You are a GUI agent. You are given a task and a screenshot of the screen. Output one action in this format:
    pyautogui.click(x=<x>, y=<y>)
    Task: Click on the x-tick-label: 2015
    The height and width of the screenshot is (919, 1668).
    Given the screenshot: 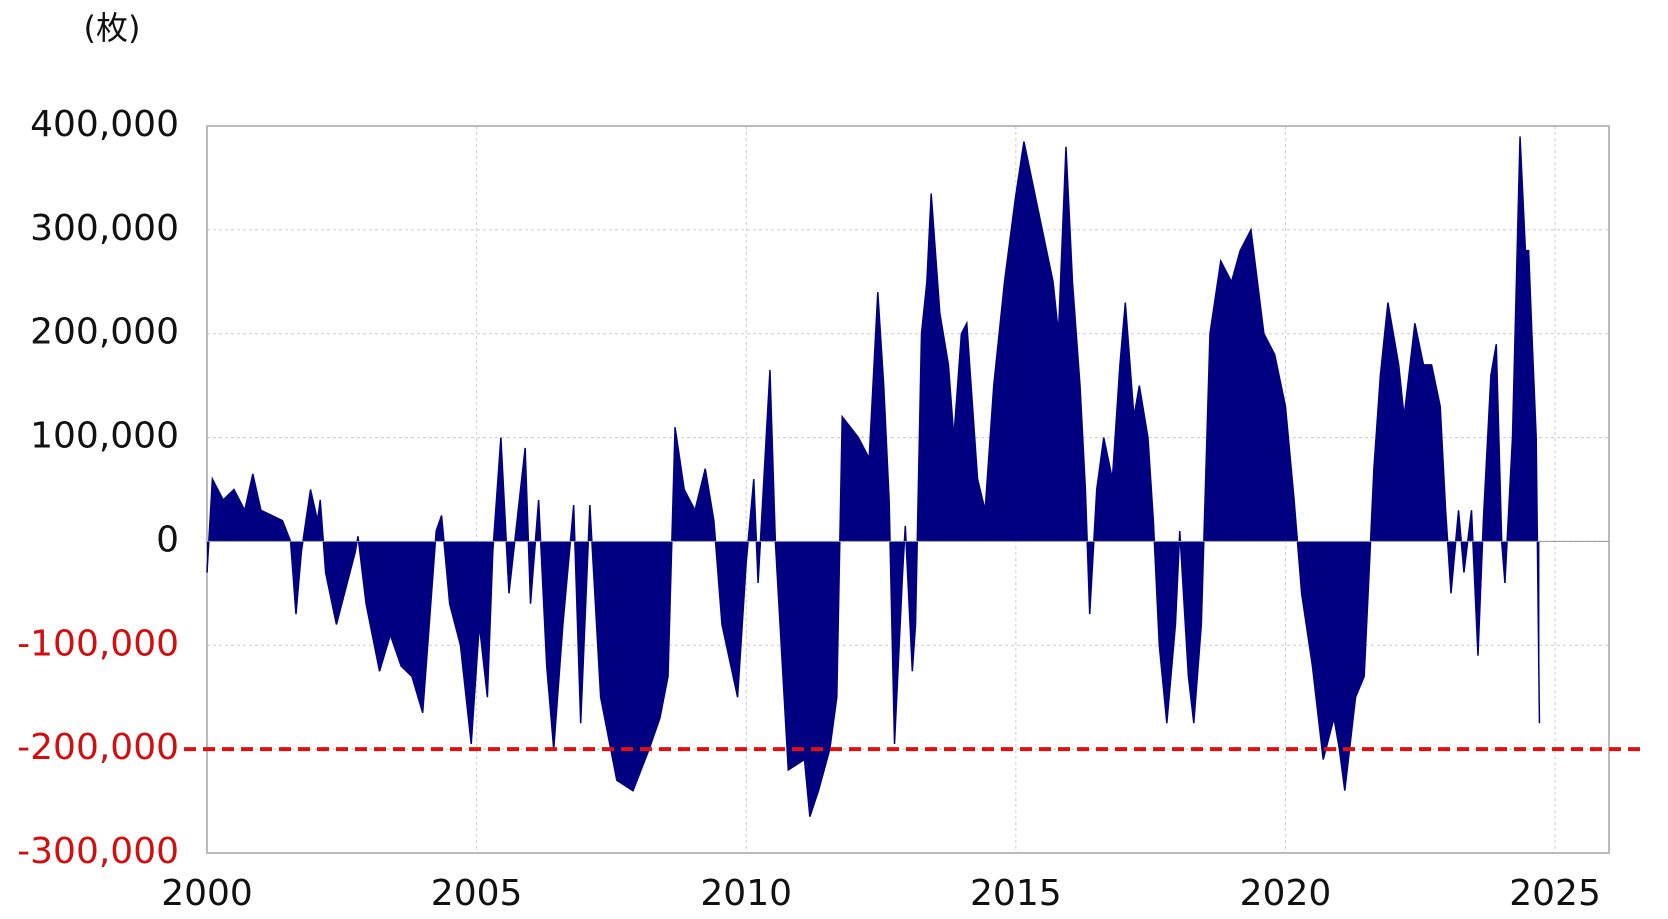 What is the action you would take?
    pyautogui.click(x=1016, y=893)
    